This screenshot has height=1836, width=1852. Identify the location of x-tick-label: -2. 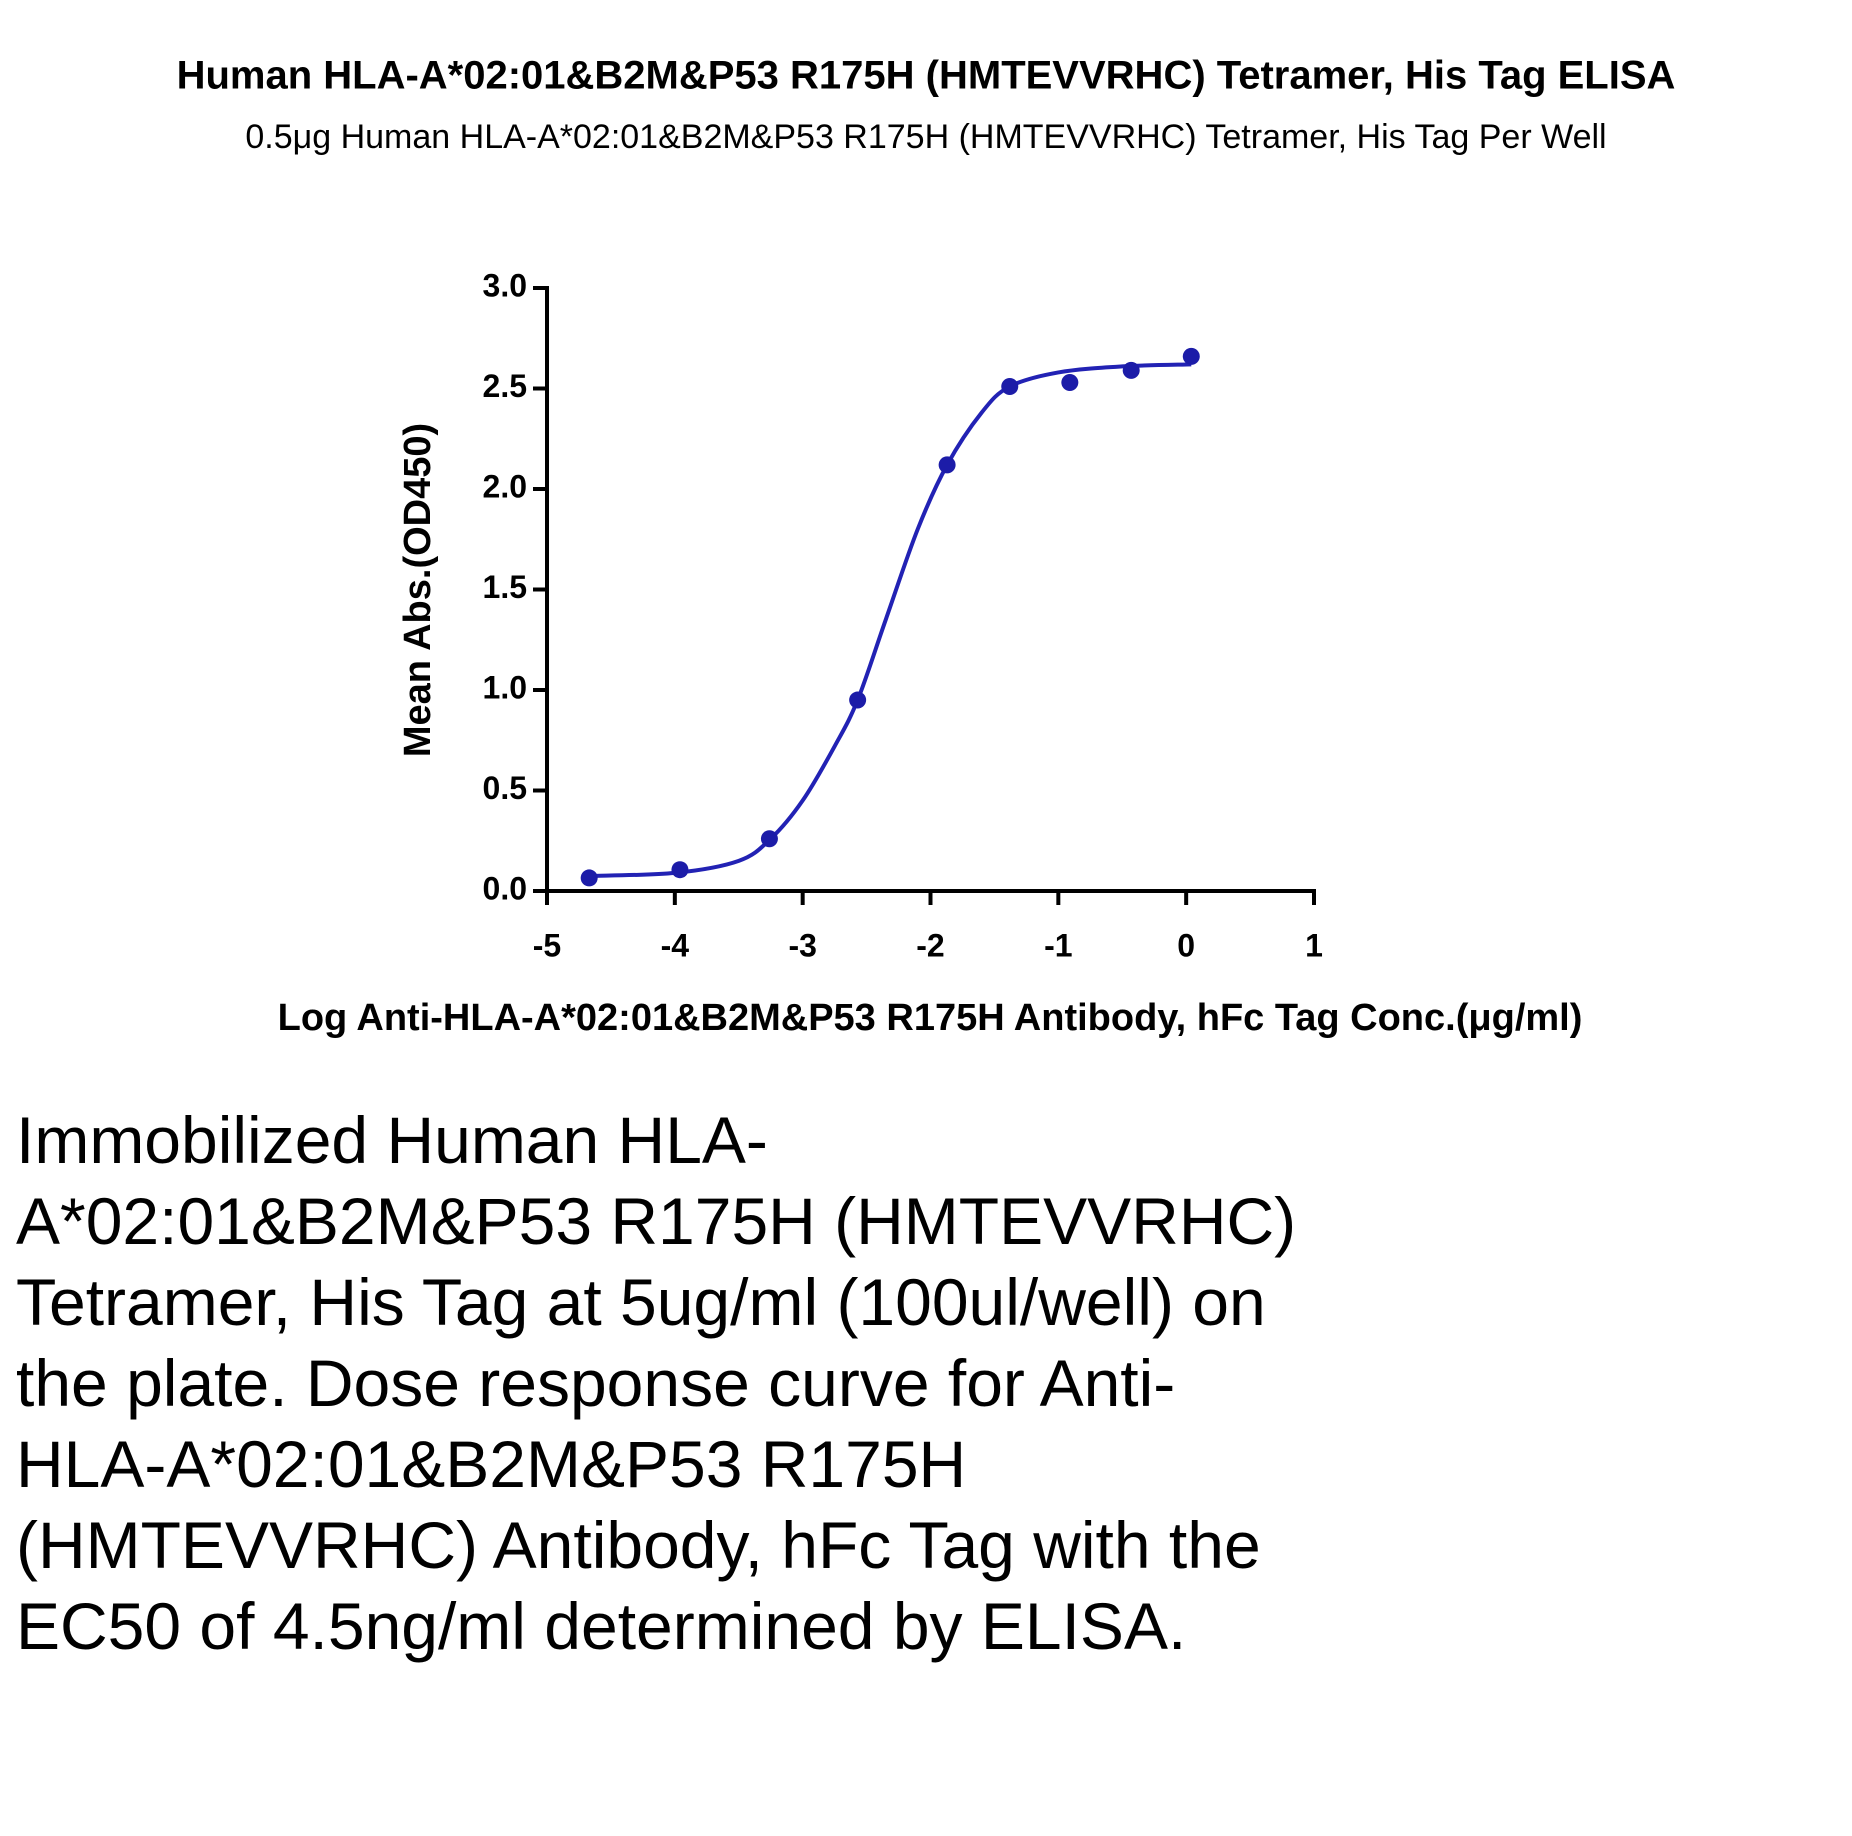
(930, 945).